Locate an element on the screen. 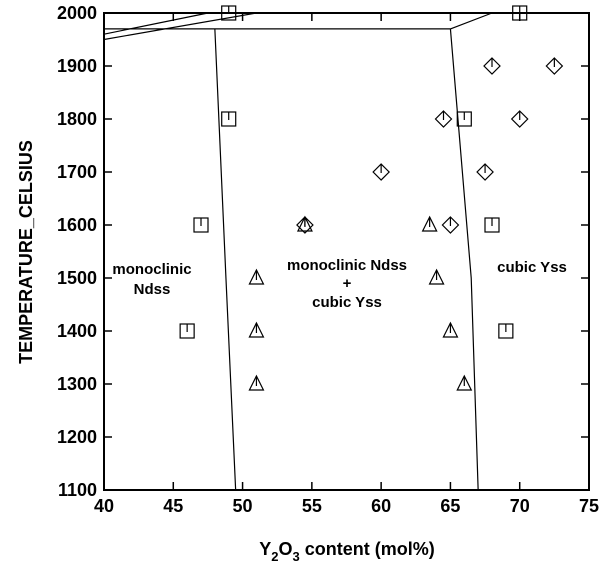 The width and height of the screenshot is (616, 565). region-label-mid-3: cubic Yss is located at coordinates (347, 302).